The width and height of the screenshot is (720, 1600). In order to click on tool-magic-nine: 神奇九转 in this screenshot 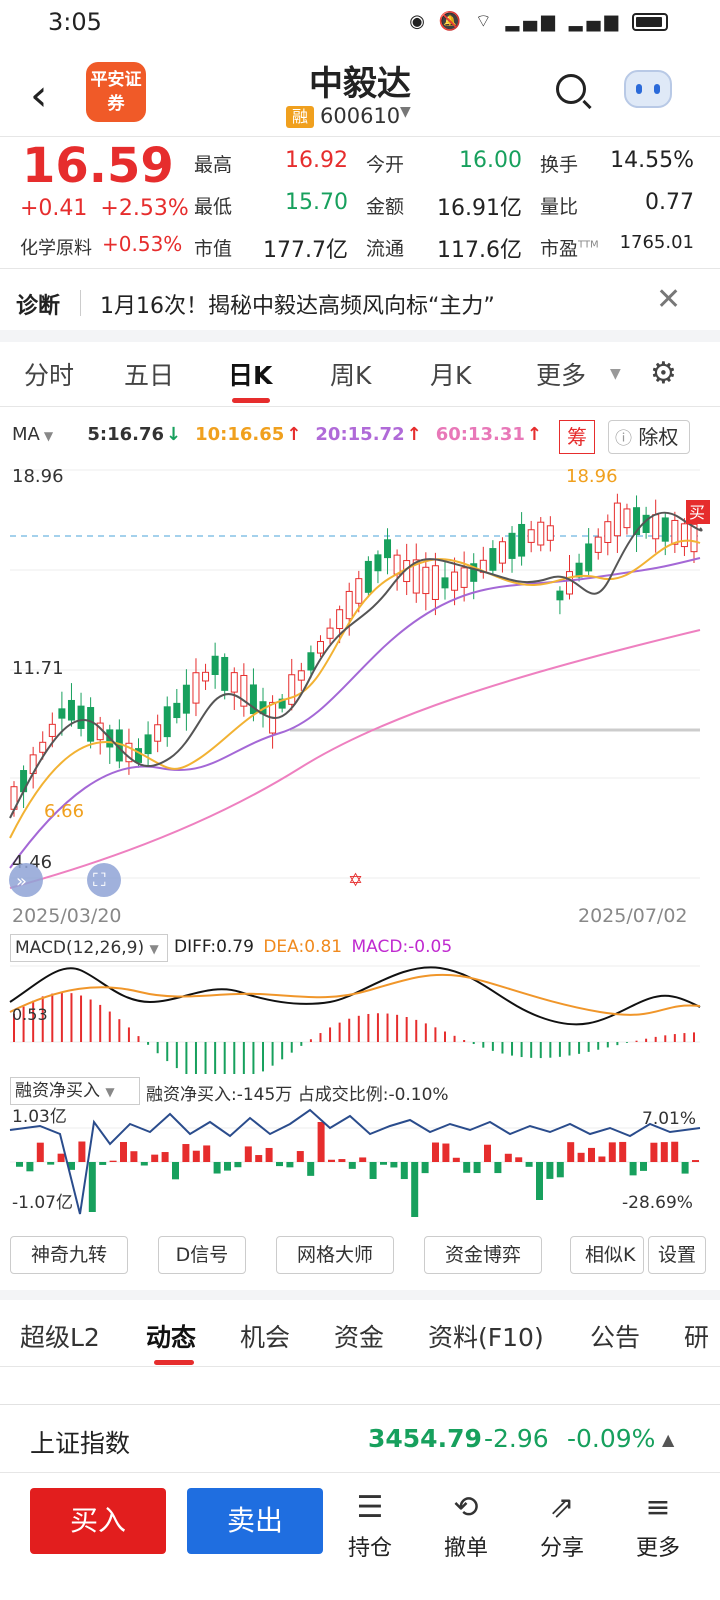, I will do `click(69, 1255)`.